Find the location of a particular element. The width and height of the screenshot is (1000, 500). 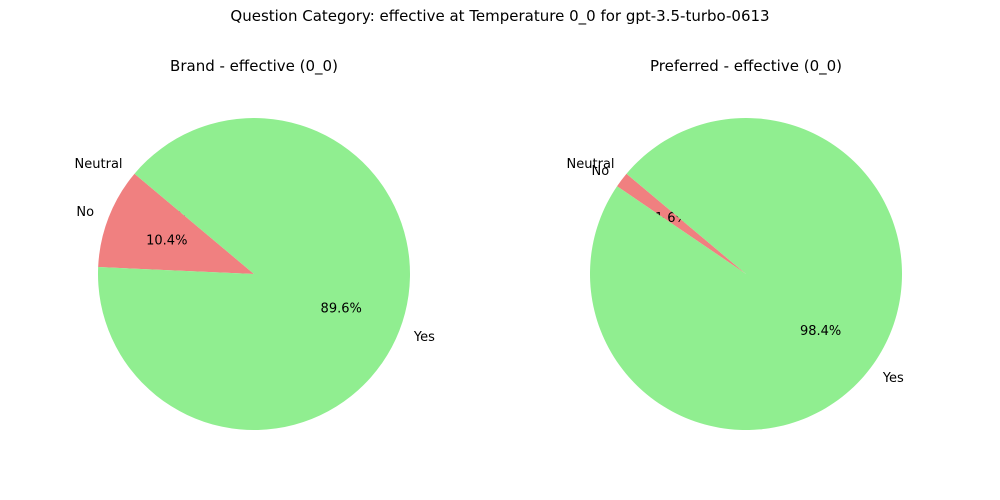

chart-title-preferred: Preferred - effective (0_0) is located at coordinates (746, 66).